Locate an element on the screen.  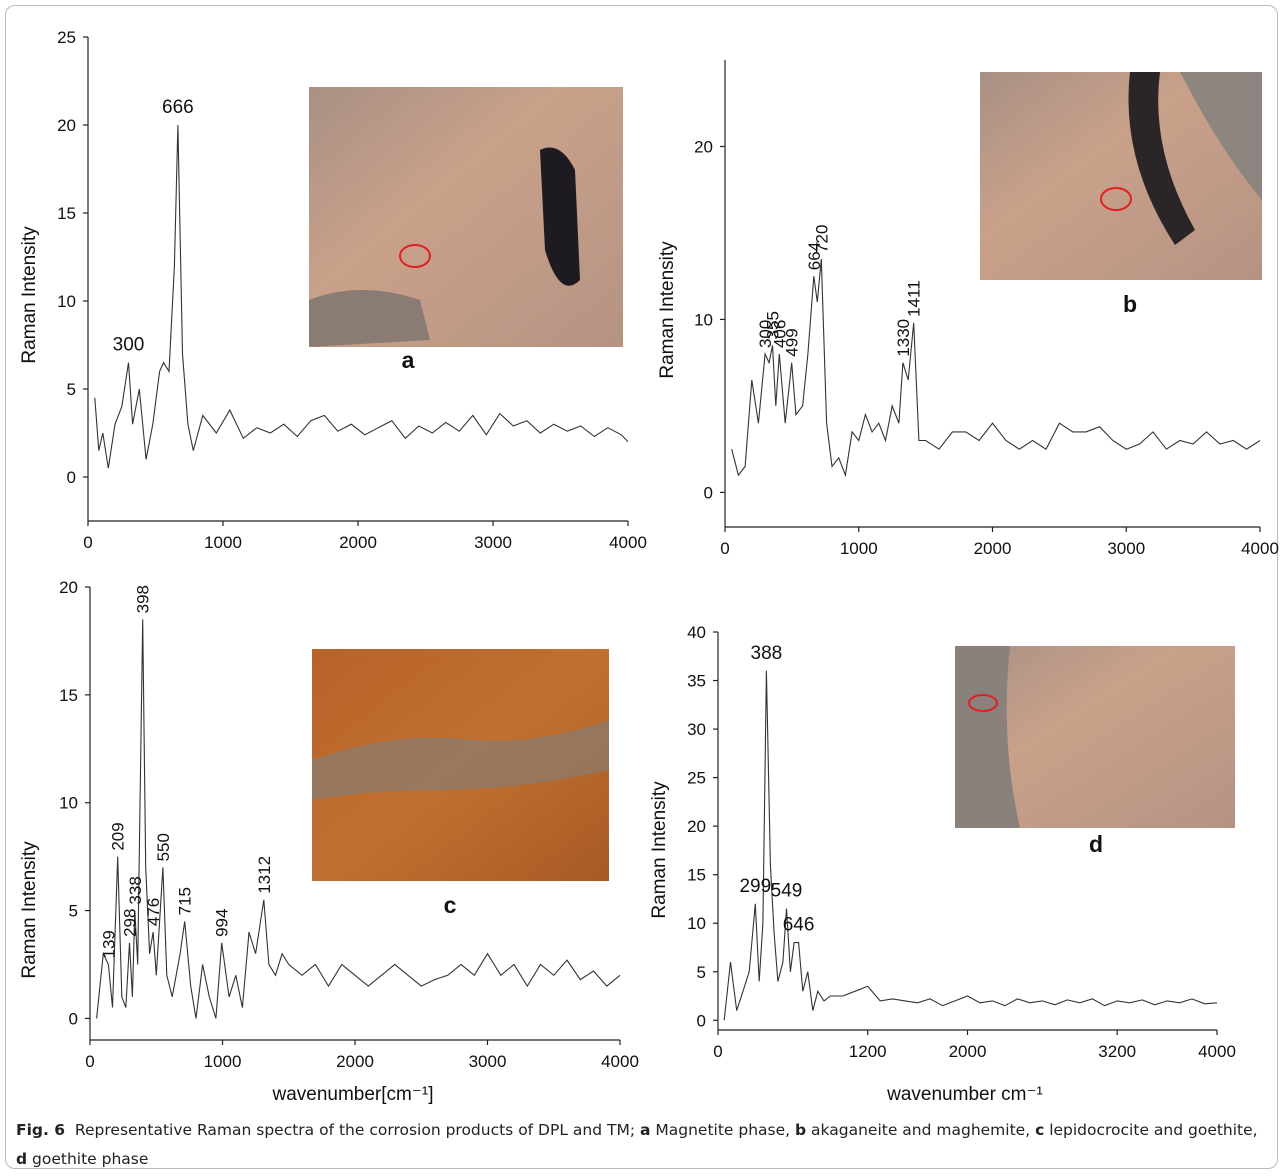
y-tick-label: 35 is located at coordinates (696, 681).